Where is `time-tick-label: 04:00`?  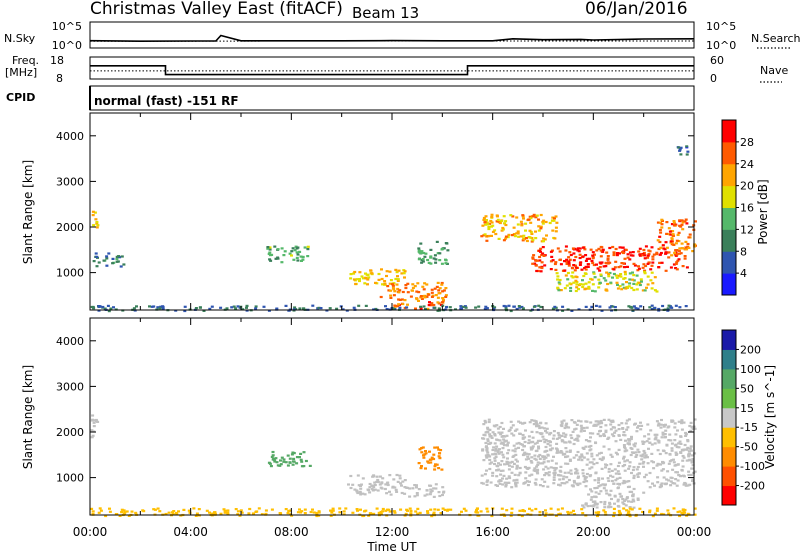
time-tick-label: 04:00 is located at coordinates (190, 532).